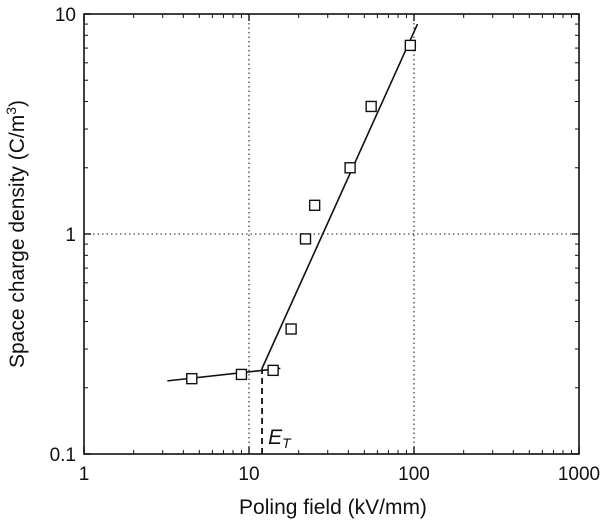 The height and width of the screenshot is (527, 600). Describe the element at coordinates (414, 474) in the screenshot. I see `x-tick-label: 100` at that location.